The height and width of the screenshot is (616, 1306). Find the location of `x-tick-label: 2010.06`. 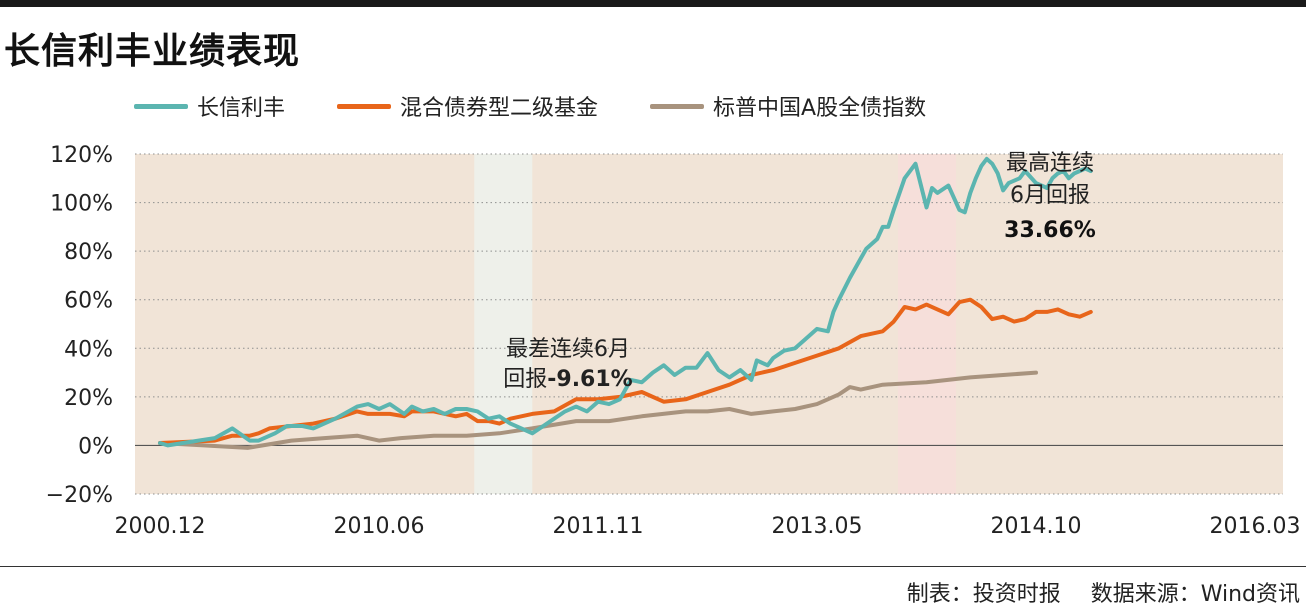

x-tick-label: 2010.06 is located at coordinates (379, 526).